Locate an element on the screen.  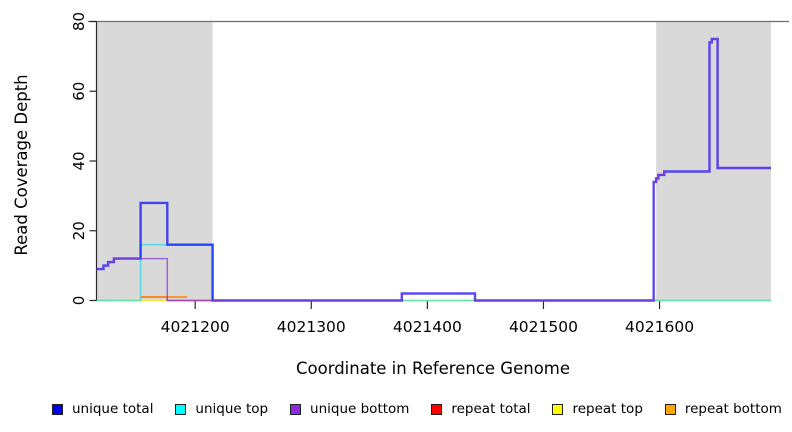
svg-text: 4021400 is located at coordinates (427, 327).